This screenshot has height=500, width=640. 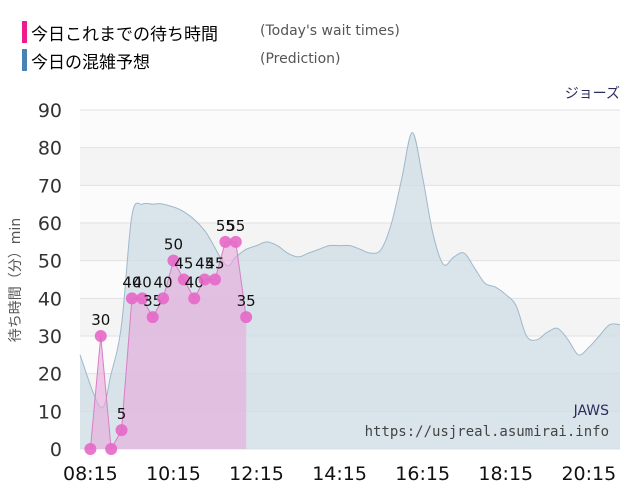 What do you see at coordinates (300, 59) in the screenshot?
I see `legend-predicted-en: (Prediction)` at bounding box center [300, 59].